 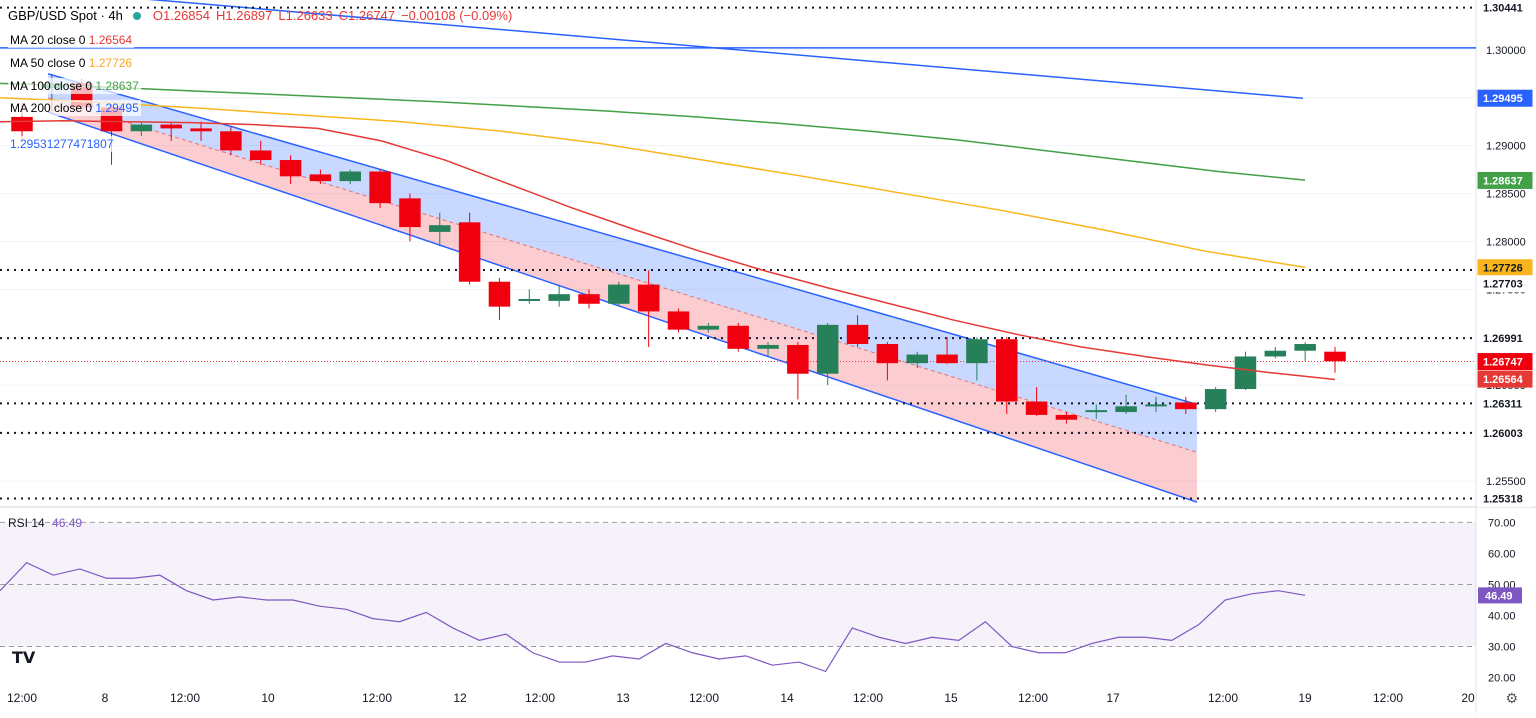 What do you see at coordinates (26, 523) in the screenshot?
I see `rsi-label: RSI 14` at bounding box center [26, 523].